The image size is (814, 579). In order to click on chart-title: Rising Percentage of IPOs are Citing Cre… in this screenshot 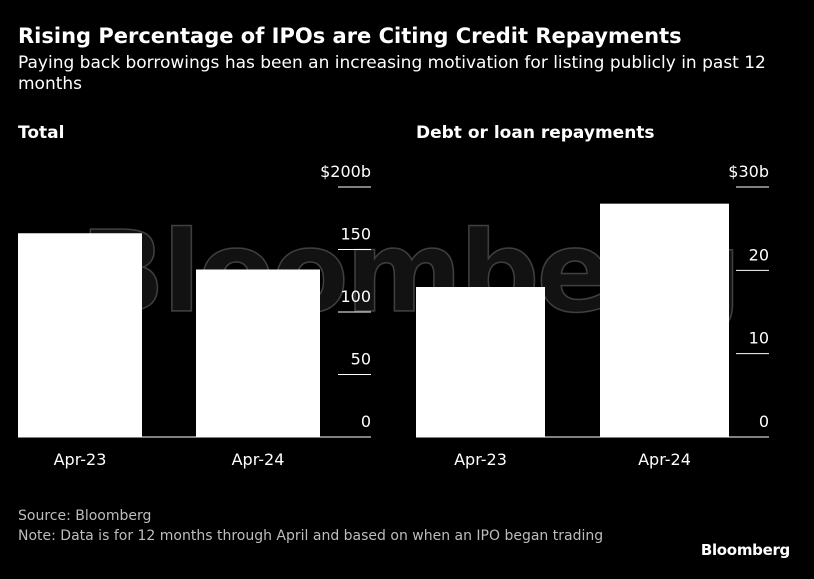, I will do `click(350, 36)`.